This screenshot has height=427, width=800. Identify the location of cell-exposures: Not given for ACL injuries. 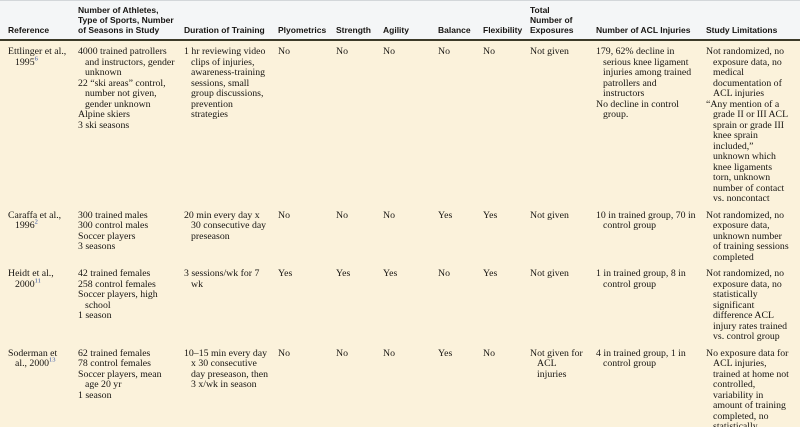
(563, 384).